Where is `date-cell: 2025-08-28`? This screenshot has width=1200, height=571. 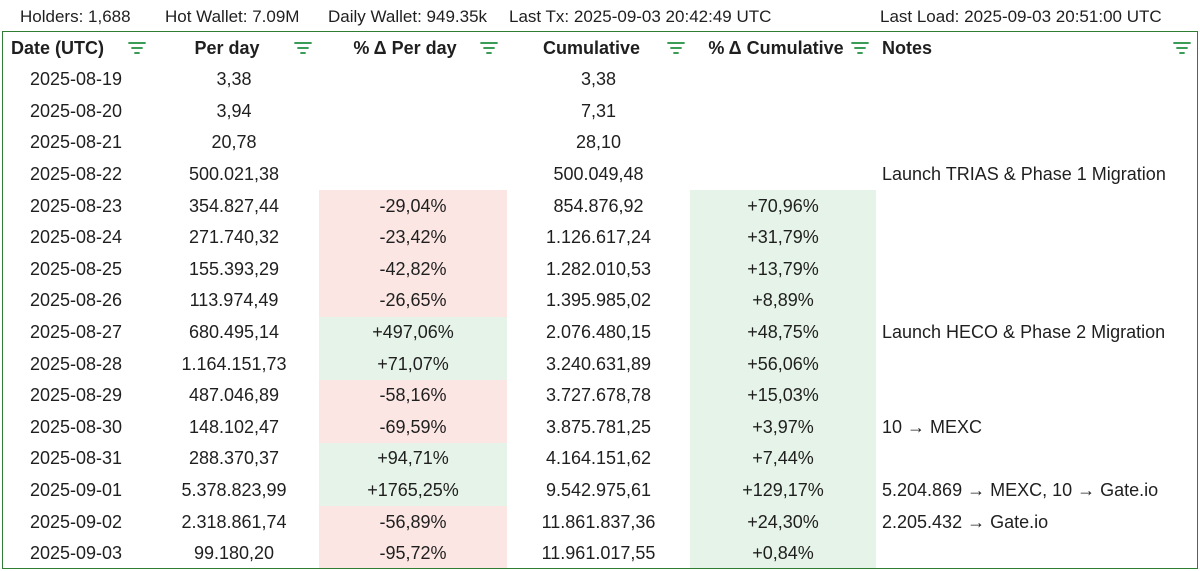
date-cell: 2025-08-28 is located at coordinates (76, 363).